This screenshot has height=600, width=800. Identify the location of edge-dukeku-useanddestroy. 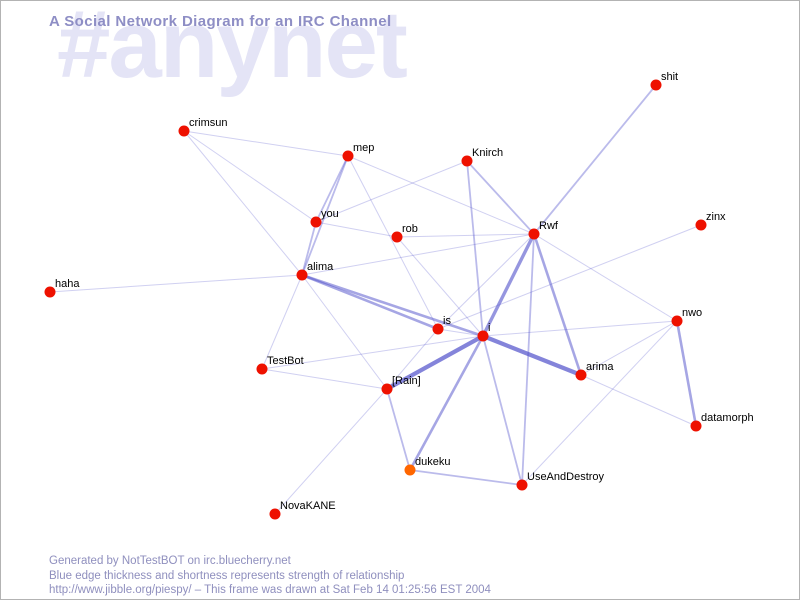
(466, 477).